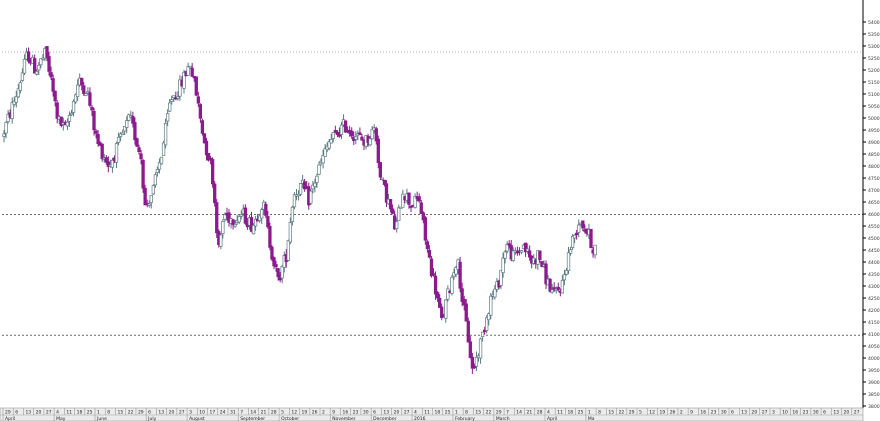 This screenshot has height=421, width=880. What do you see at coordinates (691, 413) in the screenshot?
I see `x-day-label: 9` at bounding box center [691, 413].